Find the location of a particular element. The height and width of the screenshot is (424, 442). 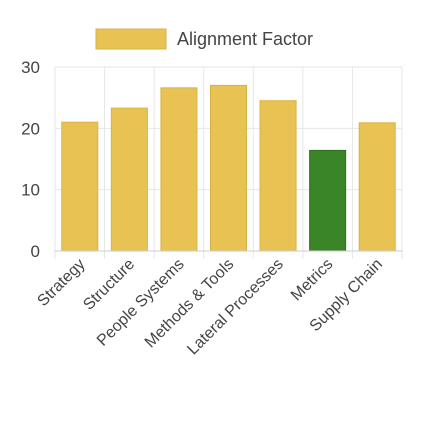

legend: Alignment Factor is located at coordinates (204, 39).